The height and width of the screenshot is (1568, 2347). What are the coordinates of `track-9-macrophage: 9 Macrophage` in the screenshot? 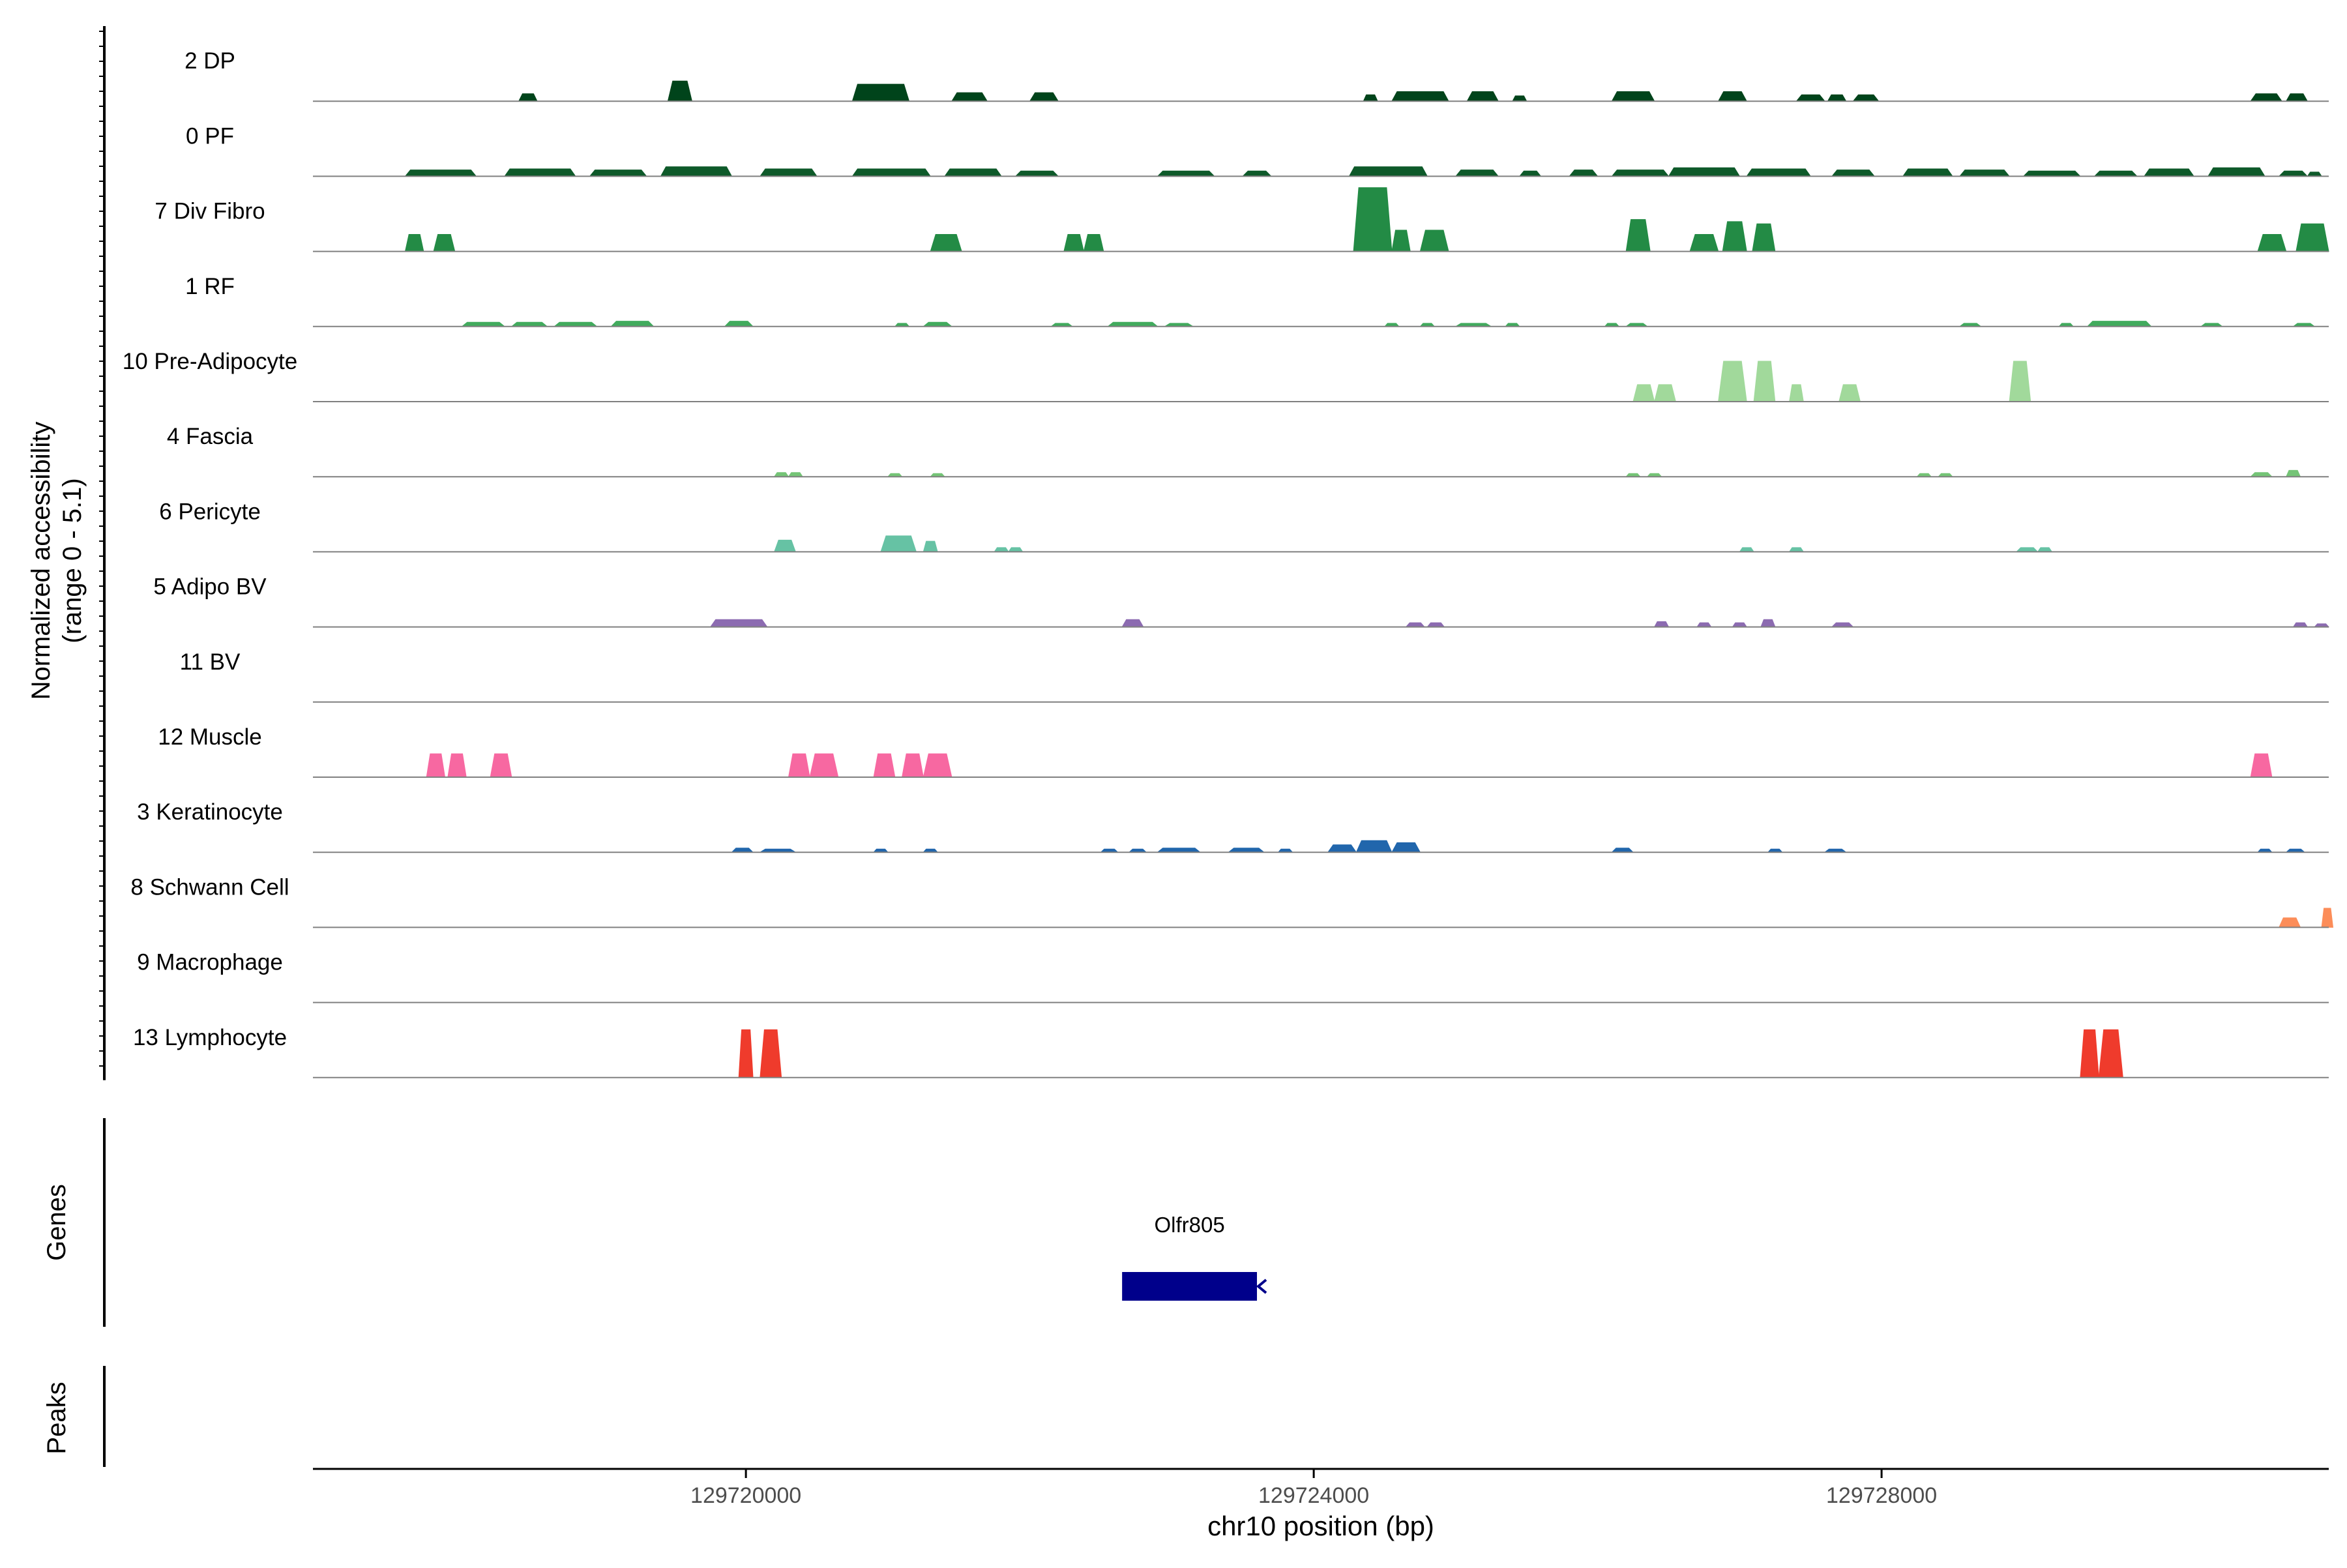 It's located at (1233, 977).